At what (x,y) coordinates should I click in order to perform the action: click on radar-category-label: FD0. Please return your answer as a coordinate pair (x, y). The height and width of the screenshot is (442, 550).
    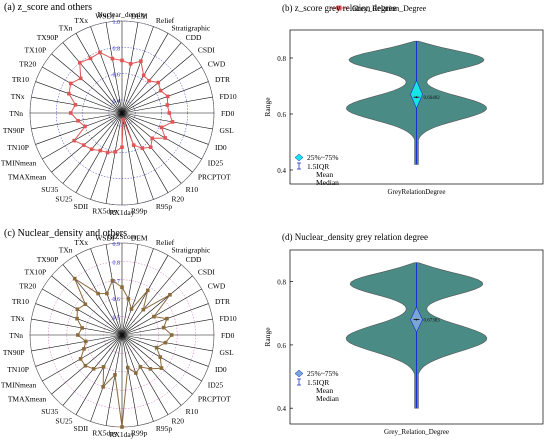
    Looking at the image, I should click on (228, 113).